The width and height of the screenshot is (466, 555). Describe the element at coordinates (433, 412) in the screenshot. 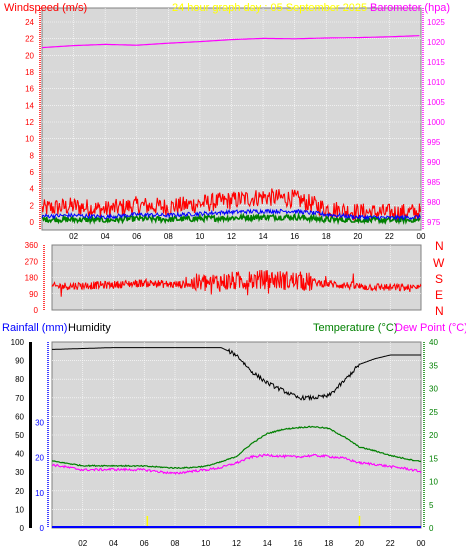

I see `temp-tick-label: 25` at that location.